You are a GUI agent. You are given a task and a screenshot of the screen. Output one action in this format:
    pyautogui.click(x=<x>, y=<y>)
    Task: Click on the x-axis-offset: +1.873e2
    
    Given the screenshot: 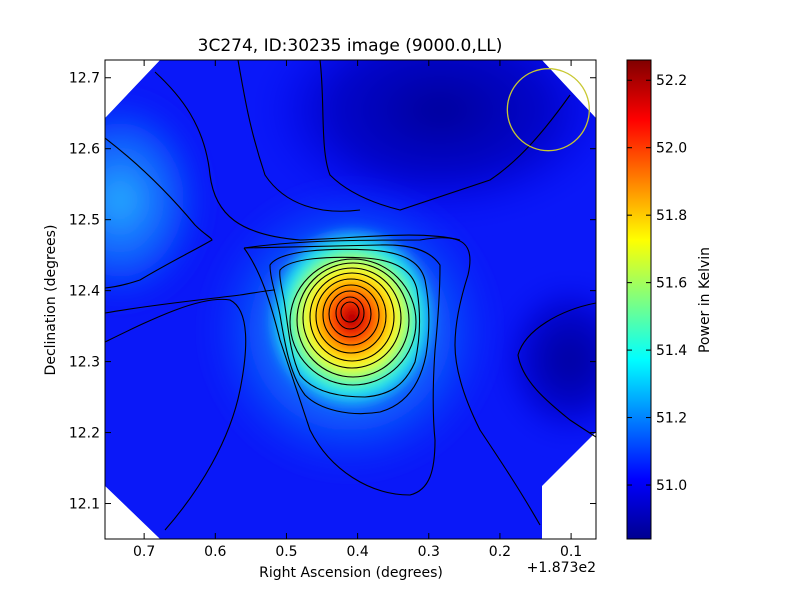 What is the action you would take?
    pyautogui.click(x=561, y=568)
    